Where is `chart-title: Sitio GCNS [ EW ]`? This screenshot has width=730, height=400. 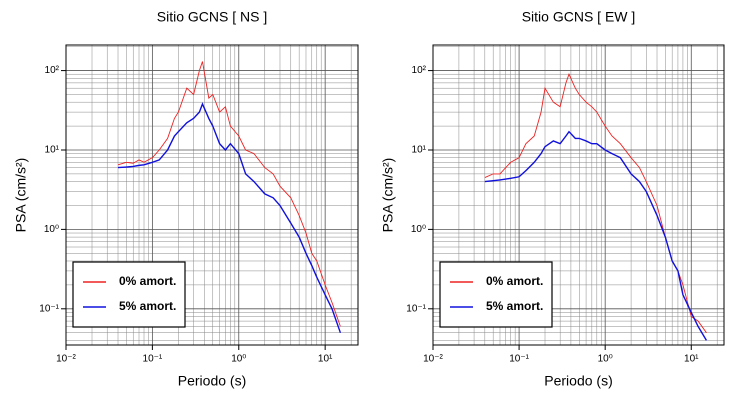 chart-title: Sitio GCNS [ EW ] is located at coordinates (579, 17).